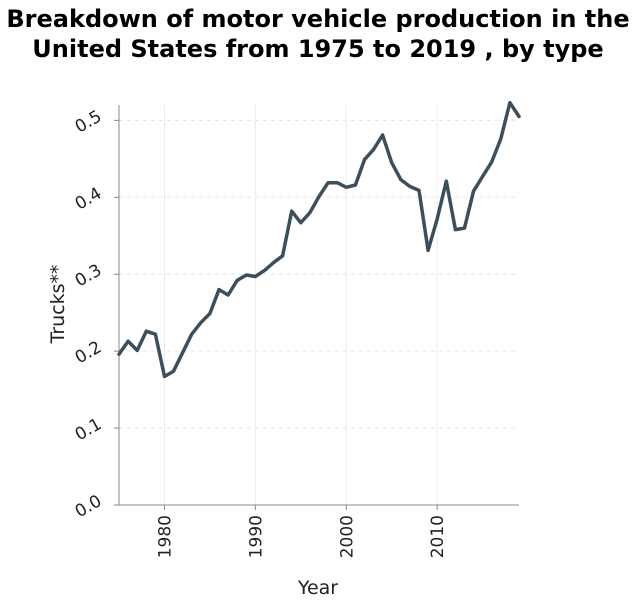 The image size is (636, 606). What do you see at coordinates (88, 122) in the screenshot?
I see `y-tick-label: 0.5` at bounding box center [88, 122].